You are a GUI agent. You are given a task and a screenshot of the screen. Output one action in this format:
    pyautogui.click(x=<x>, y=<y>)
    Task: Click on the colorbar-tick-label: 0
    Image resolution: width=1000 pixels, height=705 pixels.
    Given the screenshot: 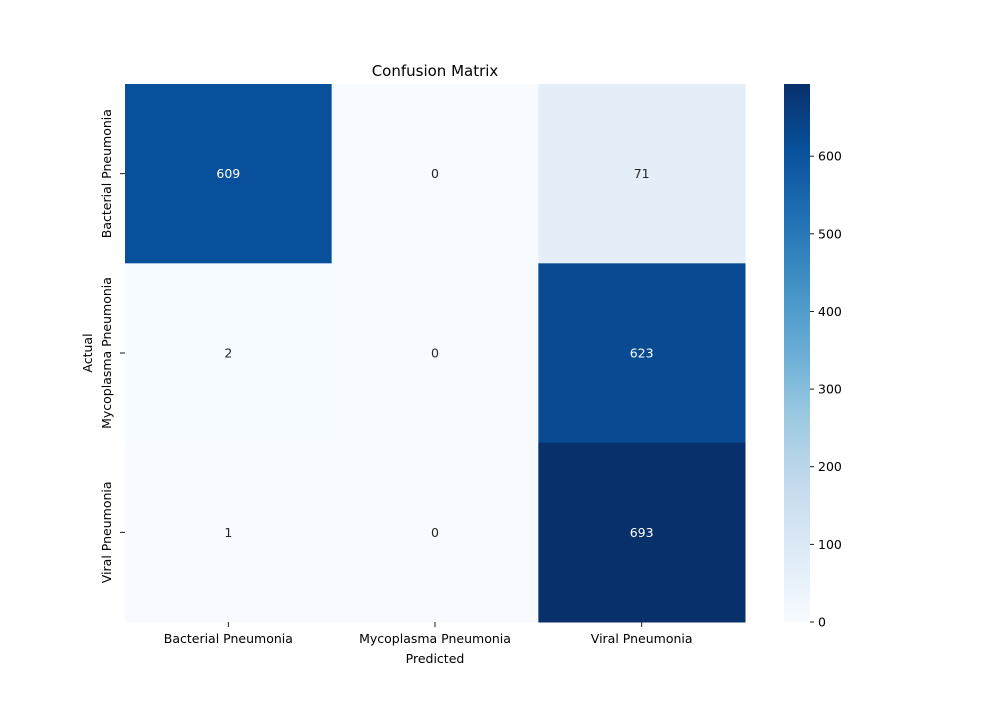 What is the action you would take?
    pyautogui.click(x=822, y=622)
    